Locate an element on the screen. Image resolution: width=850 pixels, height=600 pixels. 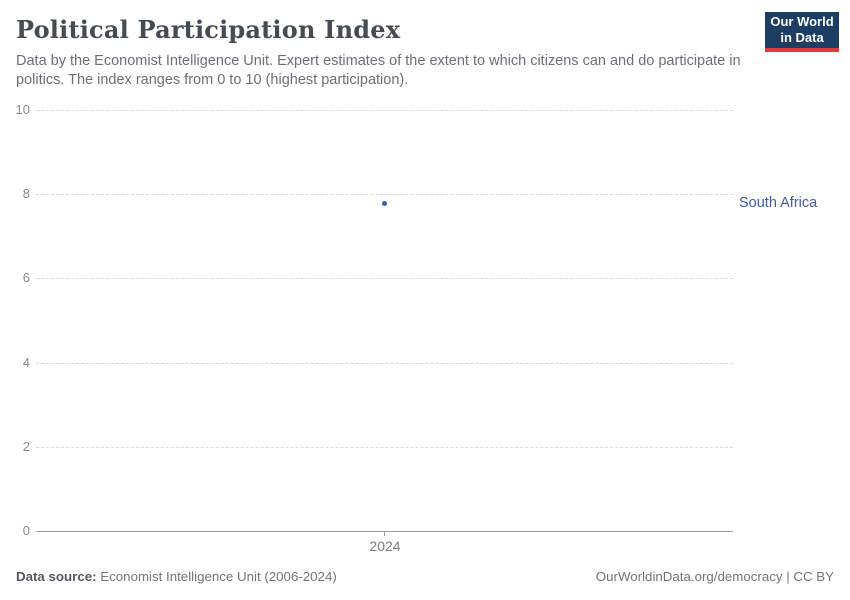
owid-logo: Our World in Data is located at coordinates (802, 32).